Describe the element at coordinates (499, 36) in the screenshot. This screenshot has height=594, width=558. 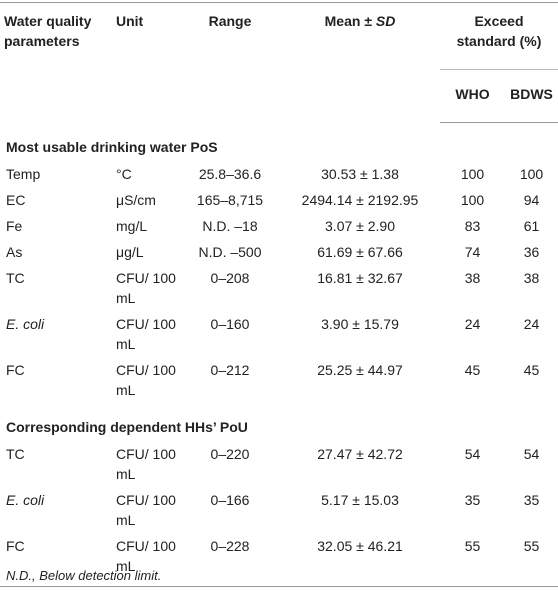
I see `header-cell: Exceed standard (%)` at that location.